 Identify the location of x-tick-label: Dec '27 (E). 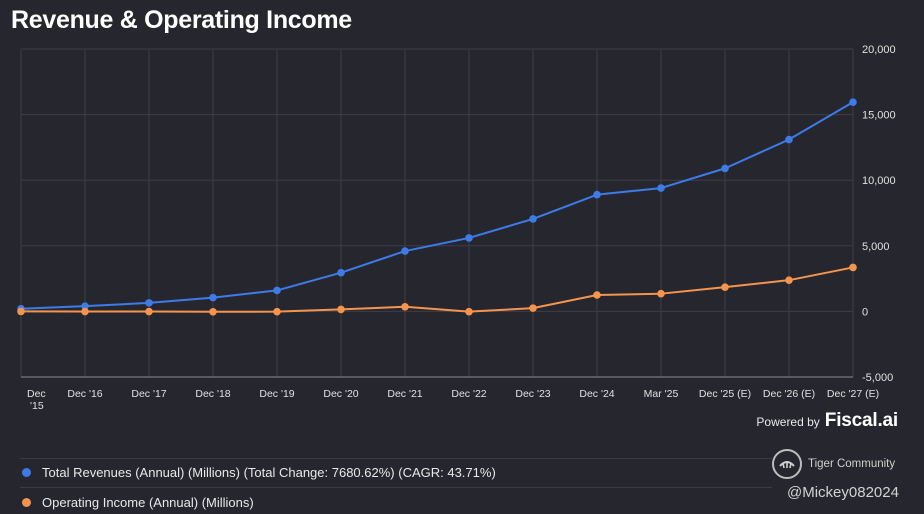
(853, 394).